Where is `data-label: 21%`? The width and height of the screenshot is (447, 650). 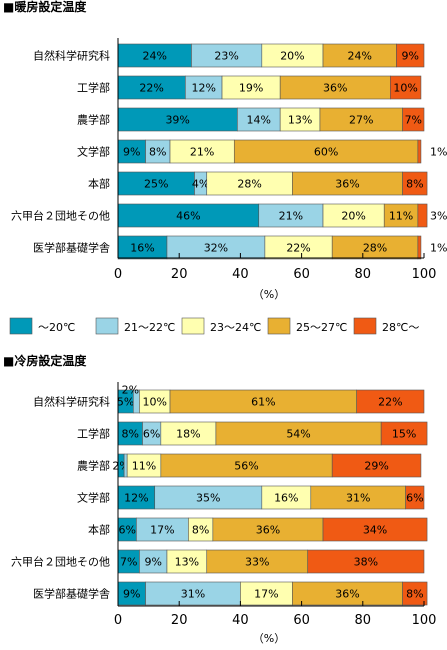 data-label: 21% is located at coordinates (291, 216).